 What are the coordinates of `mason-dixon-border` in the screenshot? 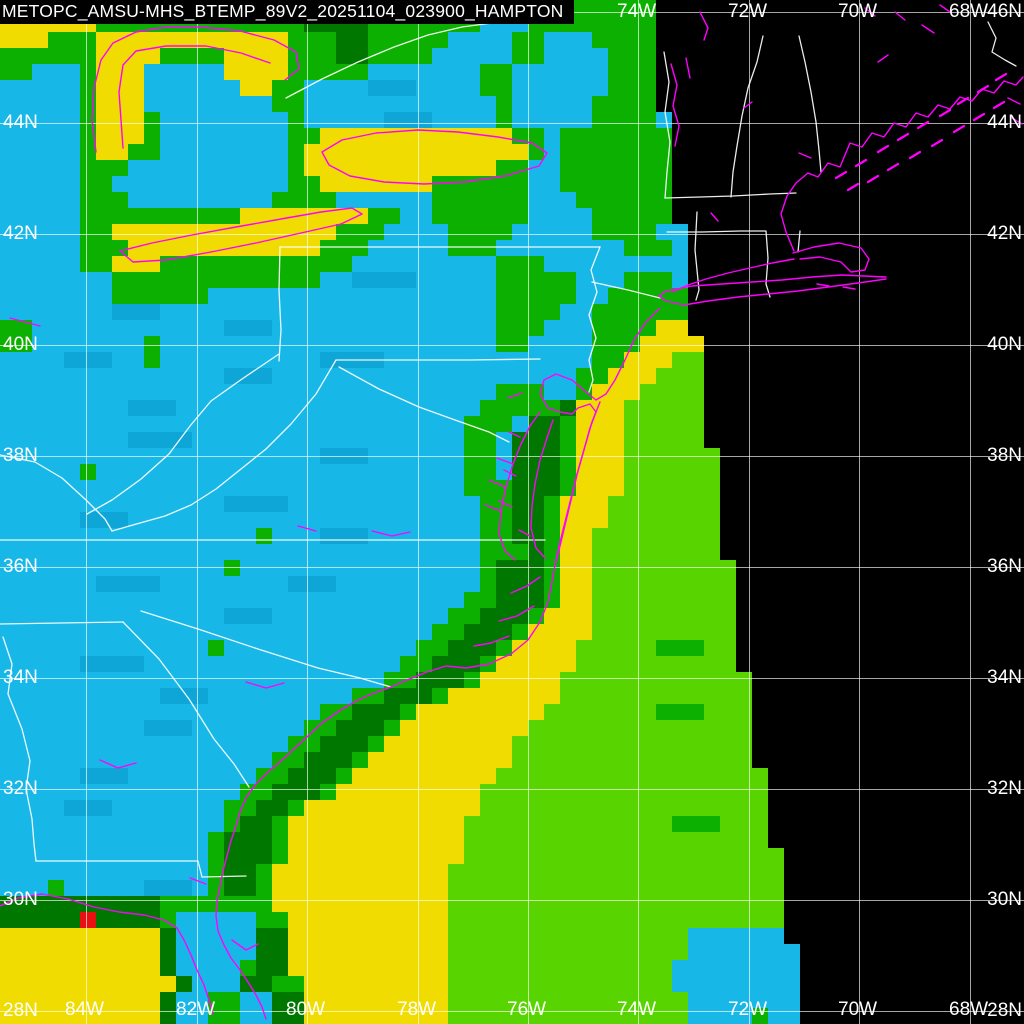 It's located at (438, 359).